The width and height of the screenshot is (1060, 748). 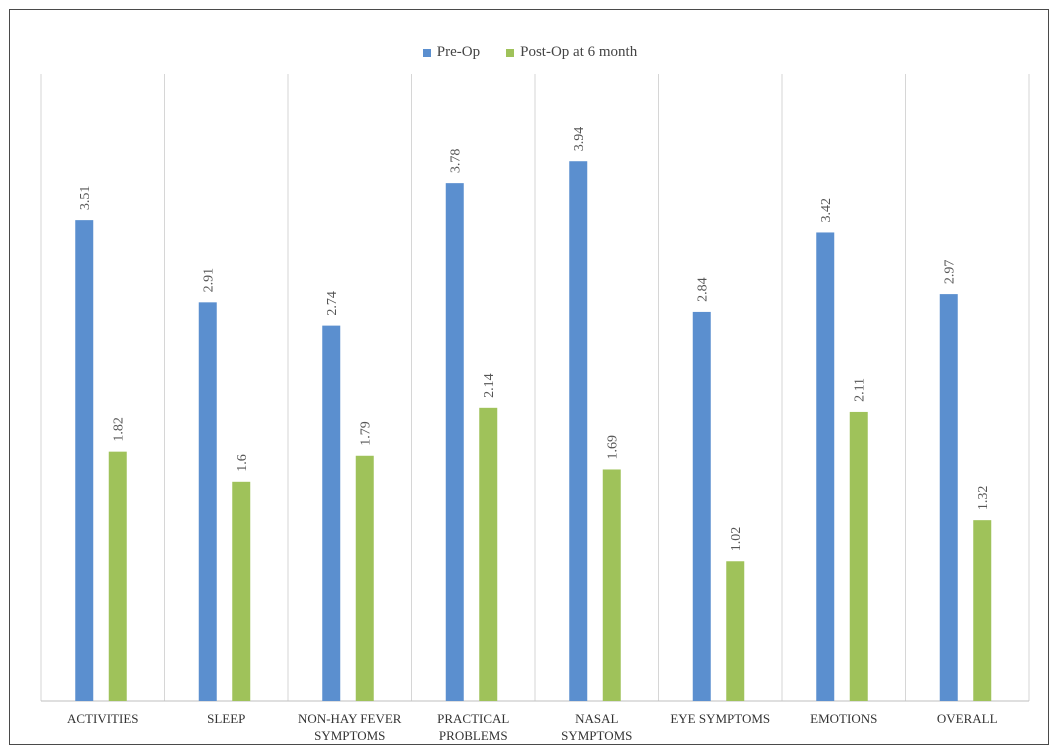 I want to click on legend-item-post-op: Post-Op at 6 month, so click(x=571, y=52).